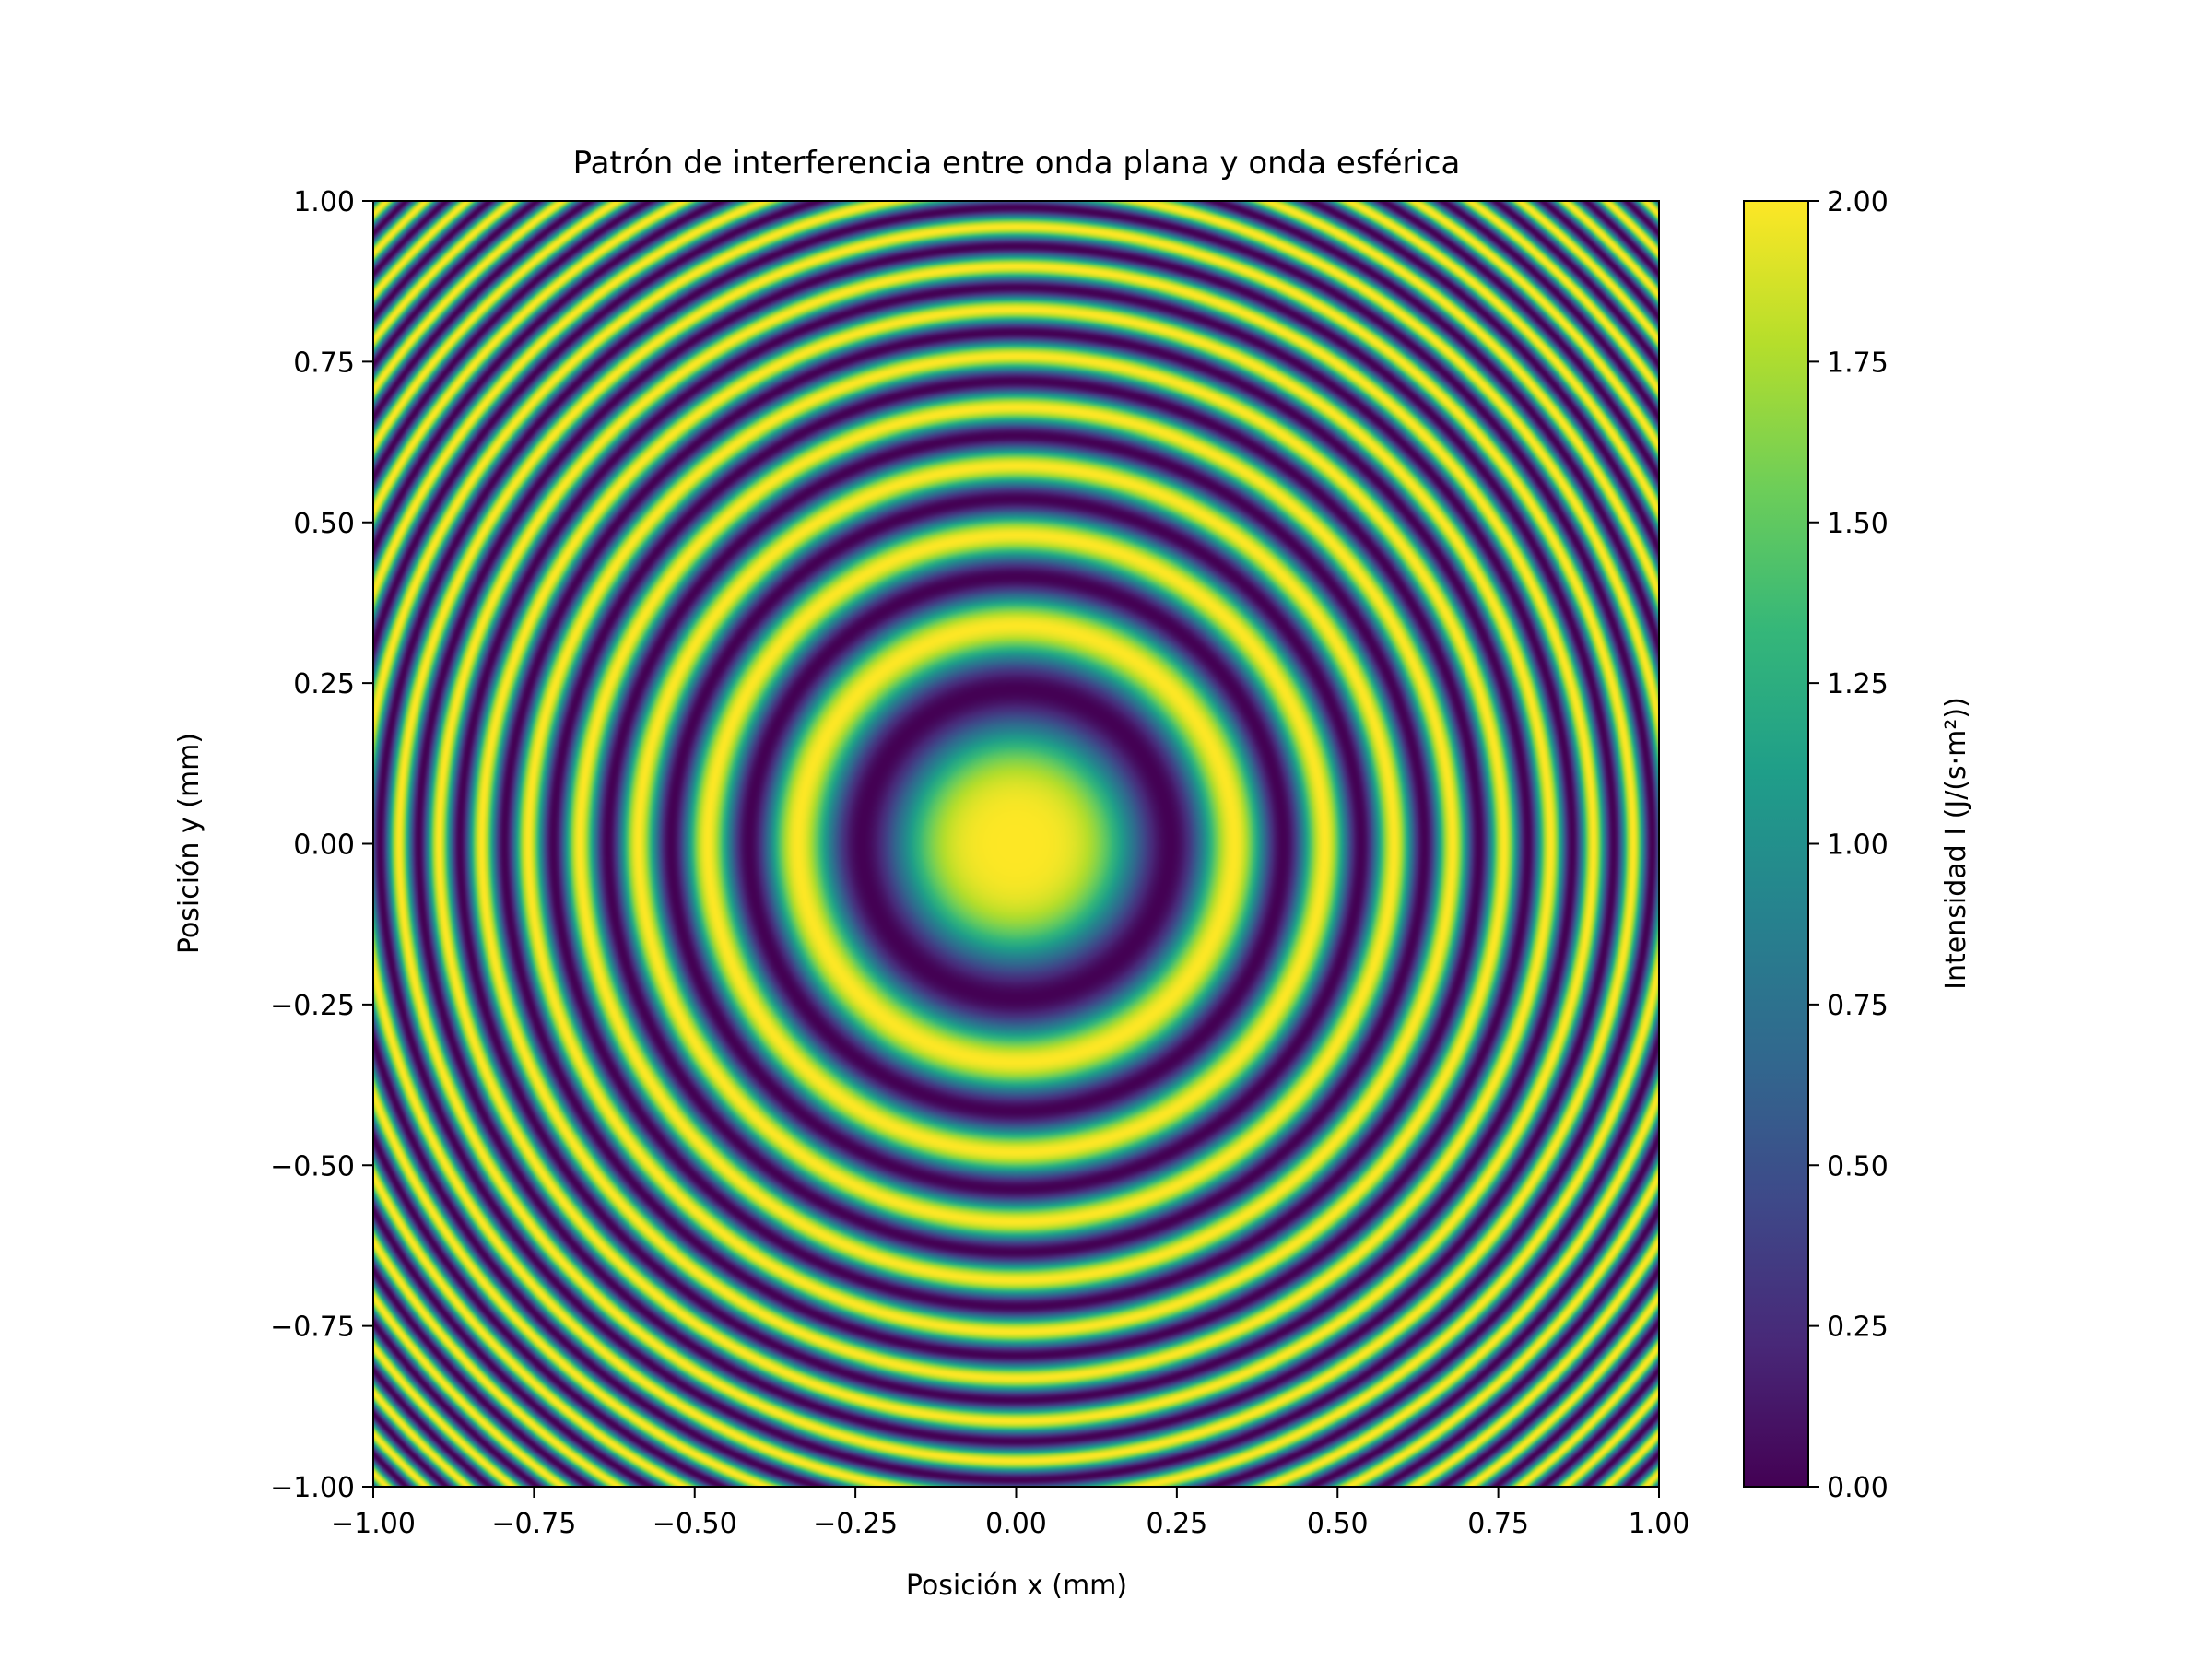 This screenshot has height=1659, width=2212. I want to click on colorbar-tick-label: 2.00, so click(1857, 202).